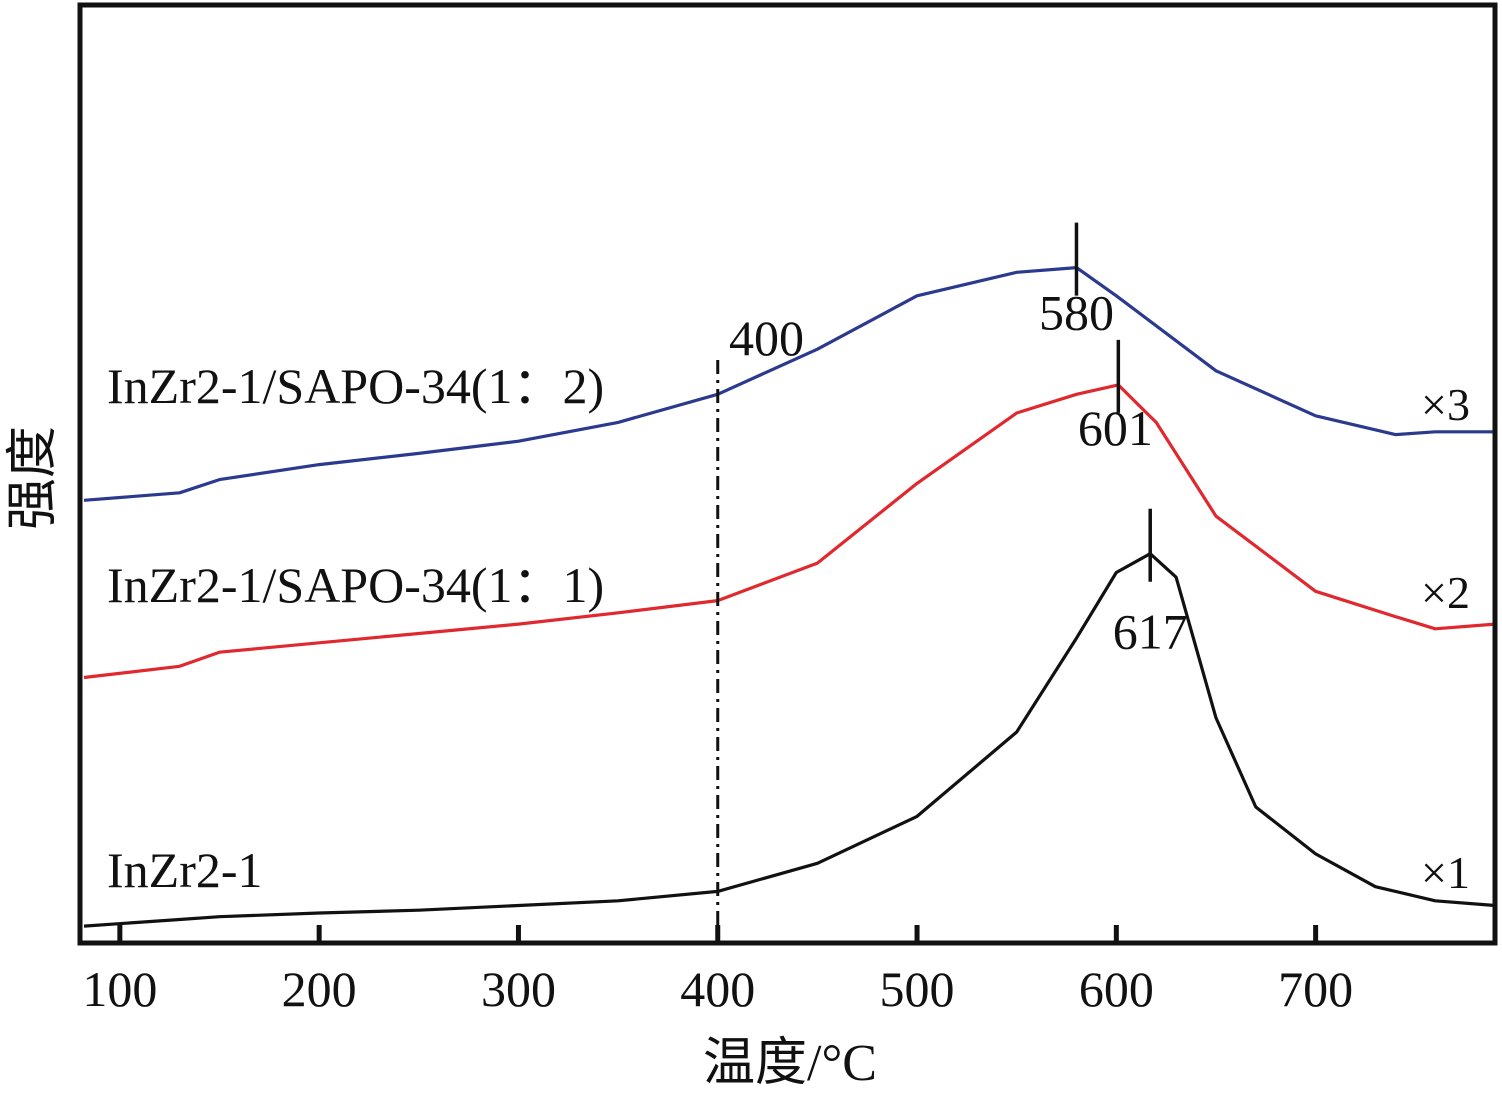 This screenshot has width=1502, height=1099. I want to click on peak-markers: 580 601 617, so click(1113, 441).